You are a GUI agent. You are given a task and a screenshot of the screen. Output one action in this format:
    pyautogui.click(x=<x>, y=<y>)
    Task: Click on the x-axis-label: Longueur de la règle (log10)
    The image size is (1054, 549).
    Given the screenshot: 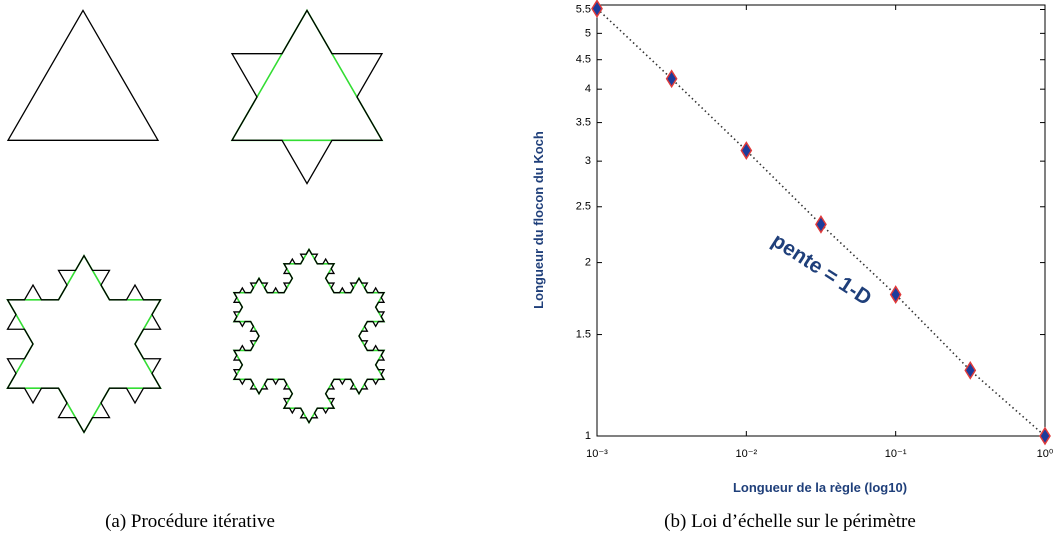 What is the action you would take?
    pyautogui.click(x=820, y=487)
    